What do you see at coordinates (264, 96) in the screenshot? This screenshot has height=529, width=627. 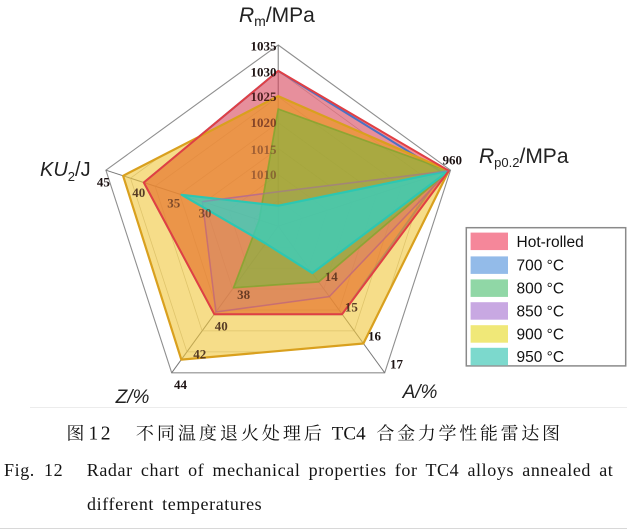 I see `svg-text: 1025` at bounding box center [264, 96].